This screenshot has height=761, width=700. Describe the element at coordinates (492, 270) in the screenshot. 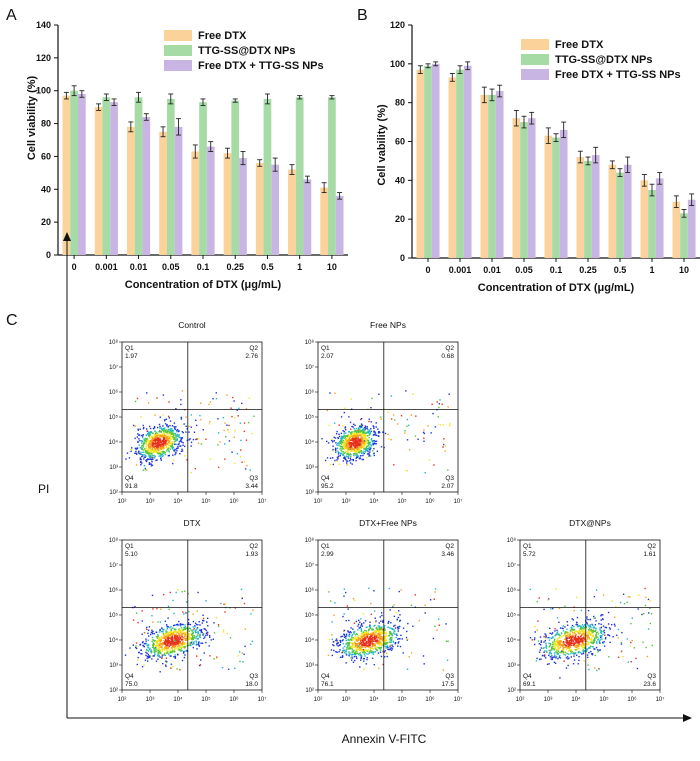

I see `x-tick-label: 0.01` at that location.